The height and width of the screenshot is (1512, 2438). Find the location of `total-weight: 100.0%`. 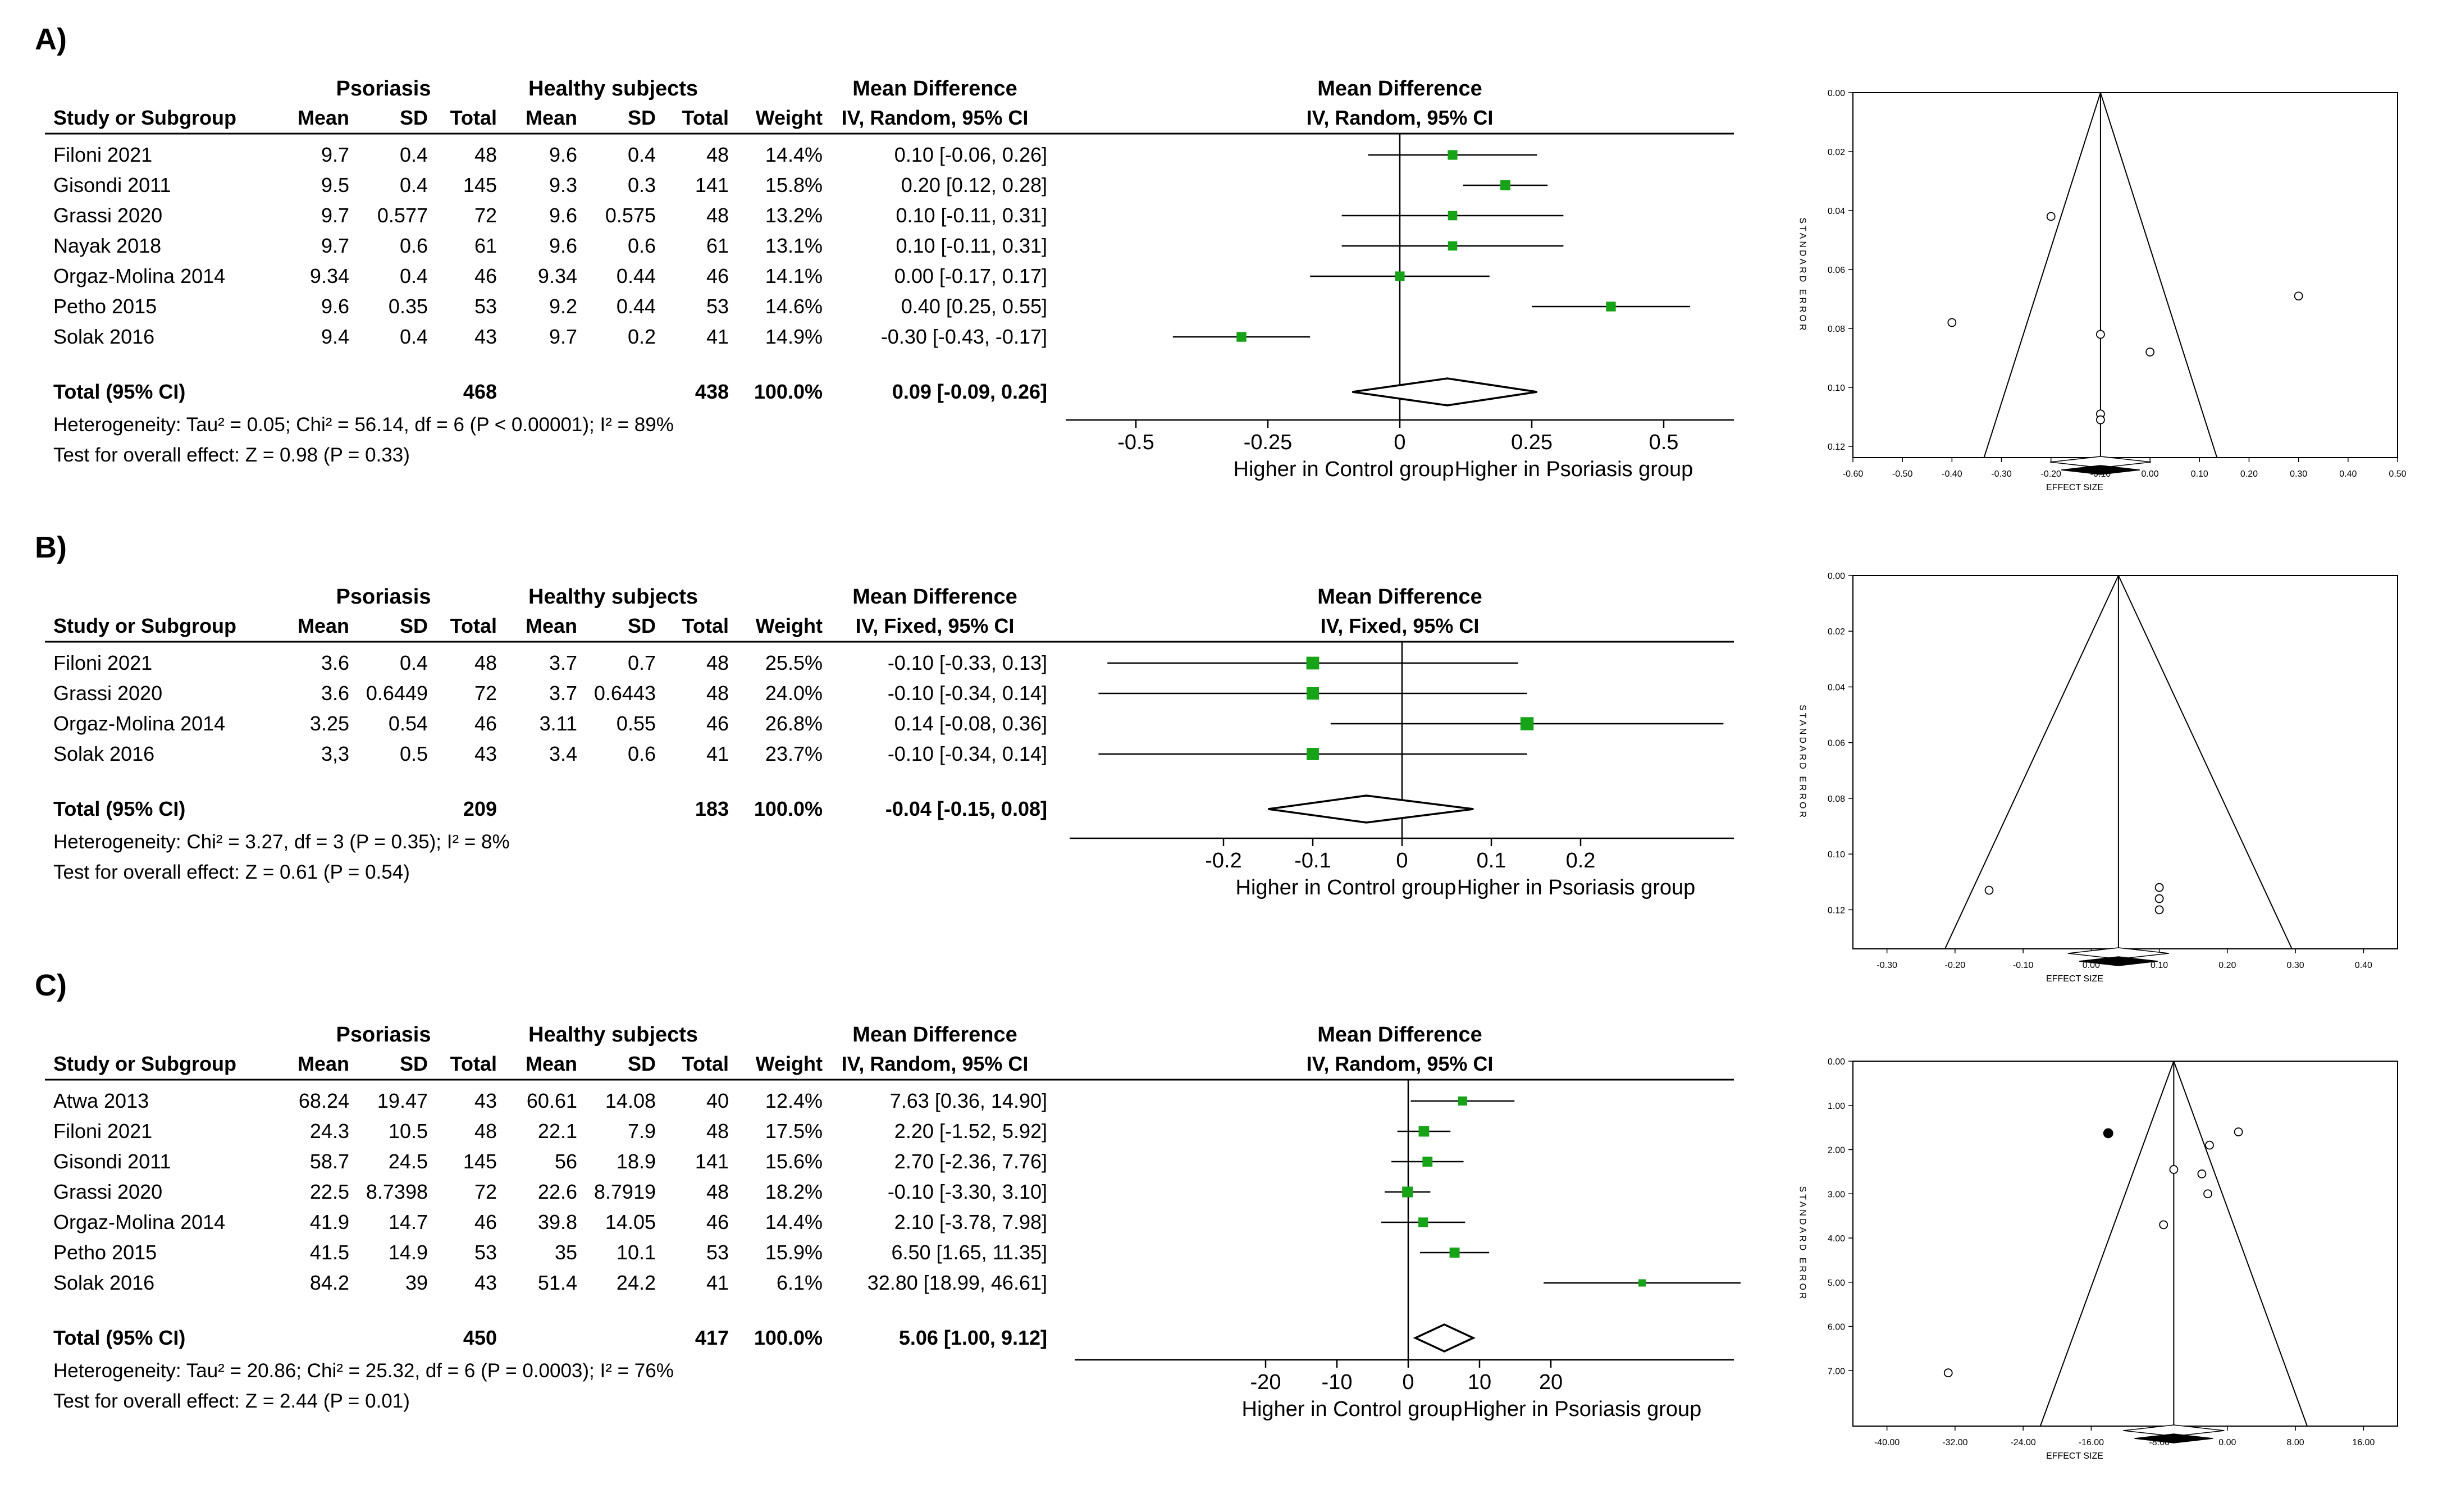

total-weight: 100.0% is located at coordinates (789, 1337).